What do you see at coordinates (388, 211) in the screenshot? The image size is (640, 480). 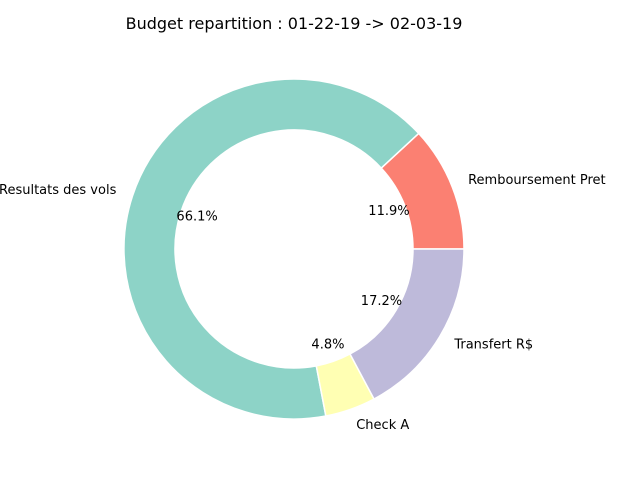 I see `slice-percent-remboursement-pret: 11.9%` at bounding box center [388, 211].